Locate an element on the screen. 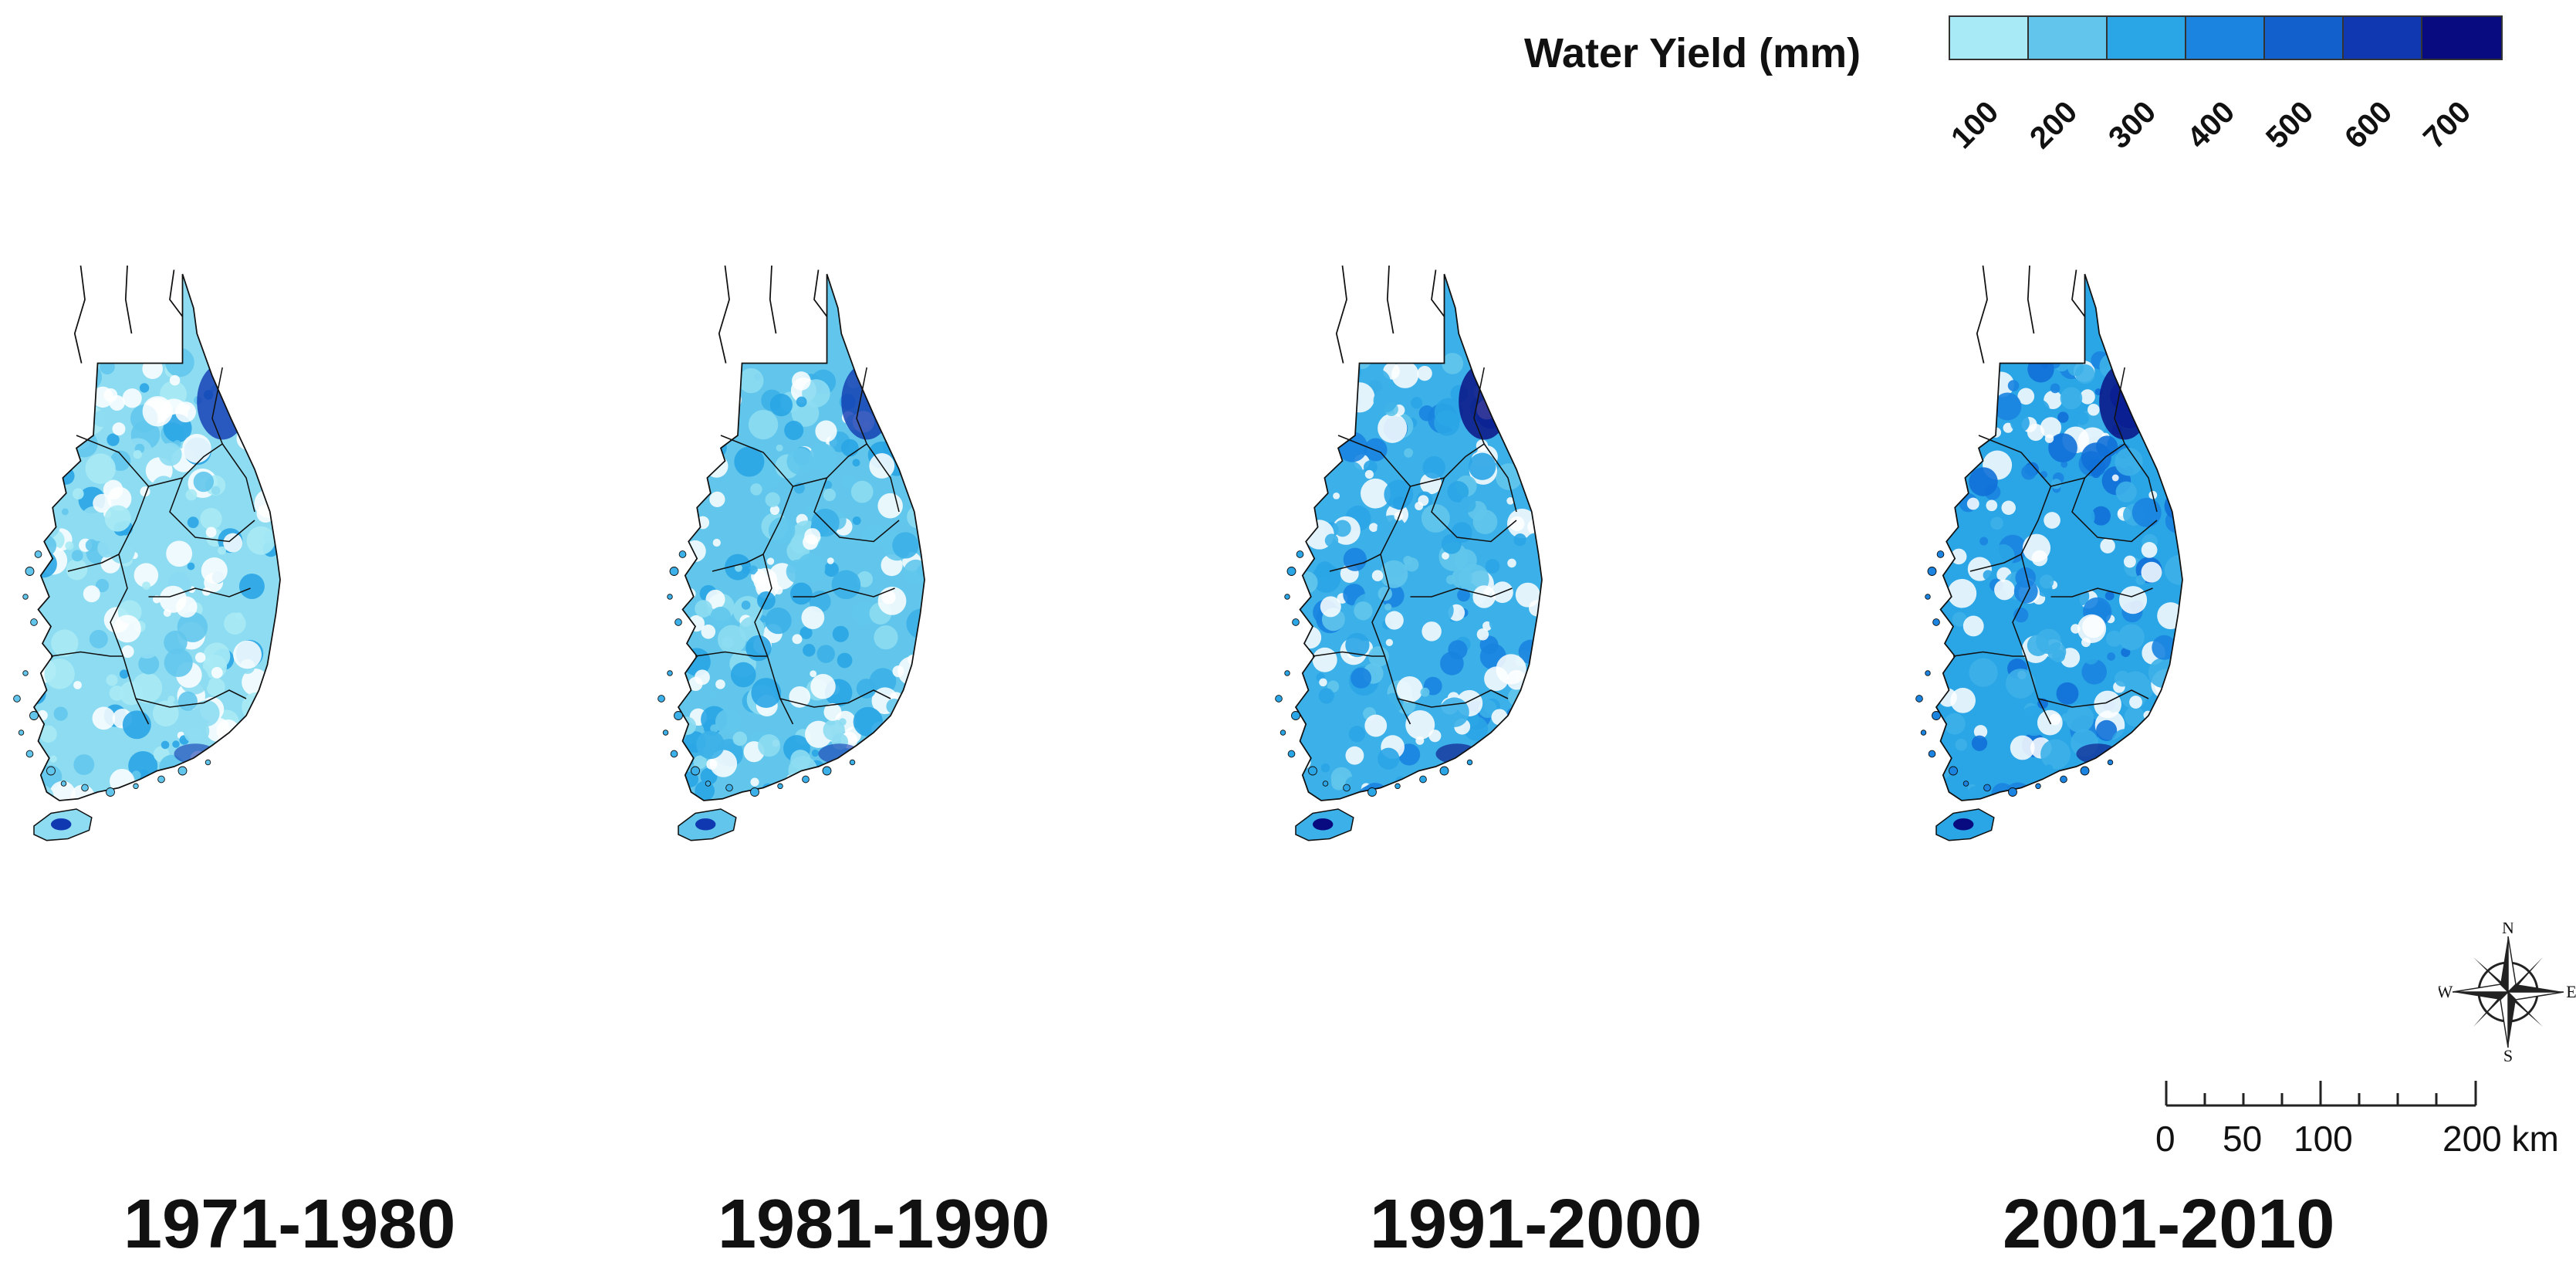 The width and height of the screenshot is (2576, 1273). scale-label-50: 50 is located at coordinates (2243, 1139).